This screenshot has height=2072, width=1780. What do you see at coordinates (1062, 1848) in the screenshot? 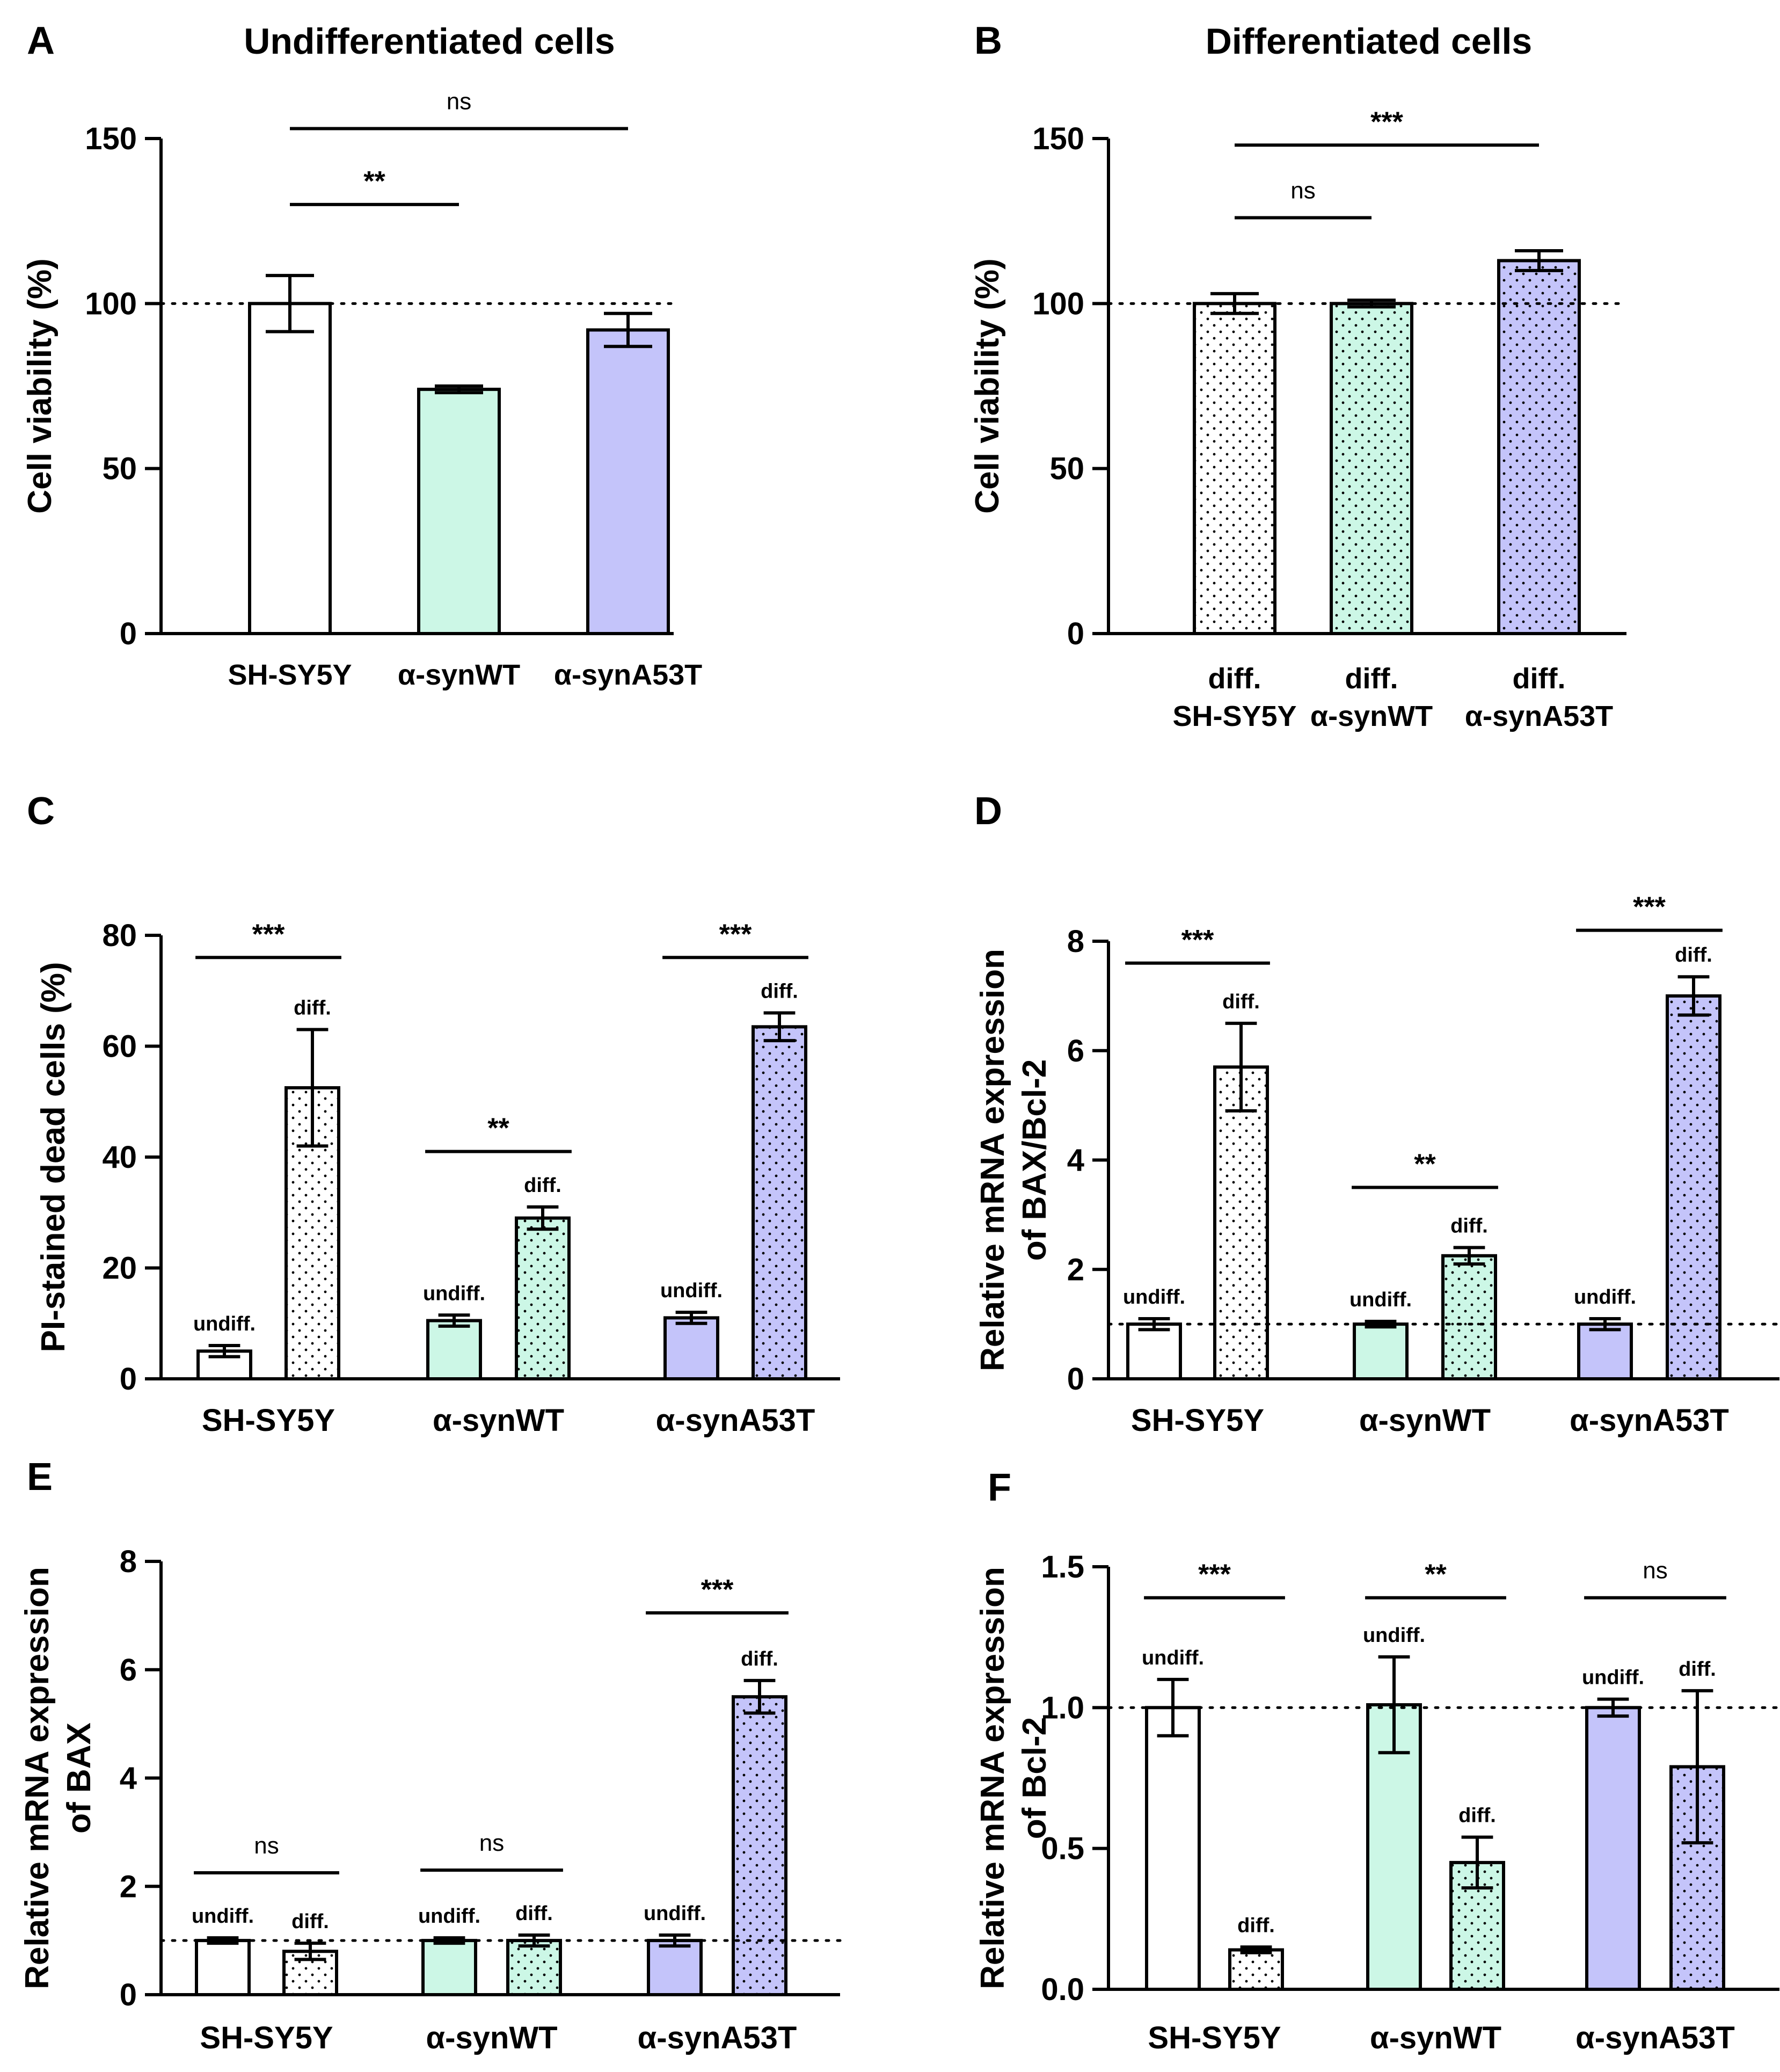
I see `y-tick-label: 0.5` at bounding box center [1062, 1848].